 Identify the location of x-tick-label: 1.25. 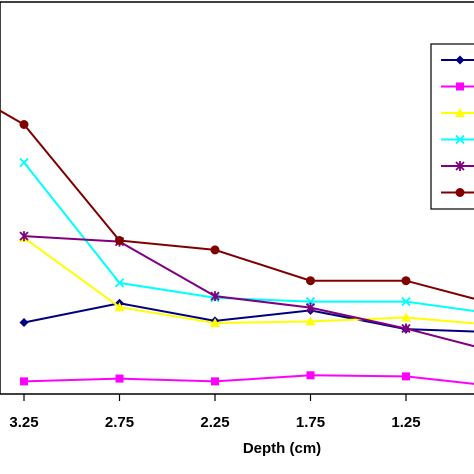
(405, 422).